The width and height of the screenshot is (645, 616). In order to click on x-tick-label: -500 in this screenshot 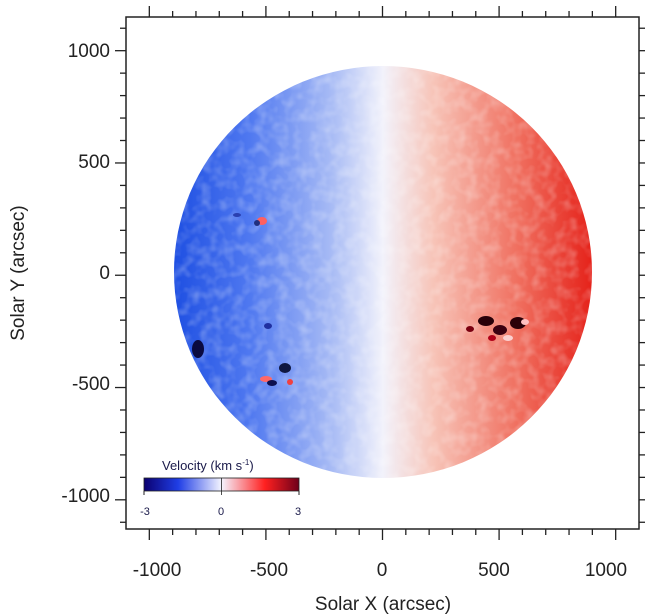, I will do `click(269, 570)`.